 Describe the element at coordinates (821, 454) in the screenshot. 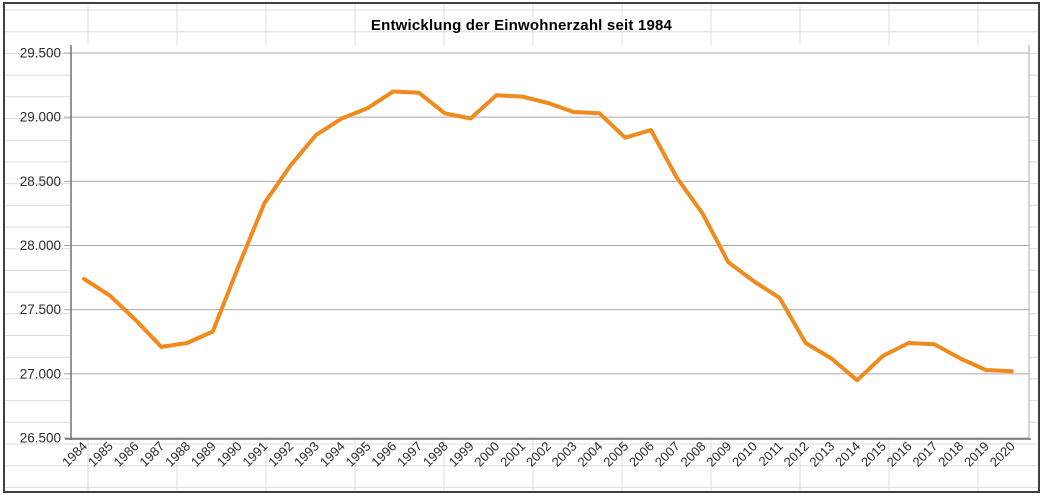

I see `x-tick-label: 2013` at that location.